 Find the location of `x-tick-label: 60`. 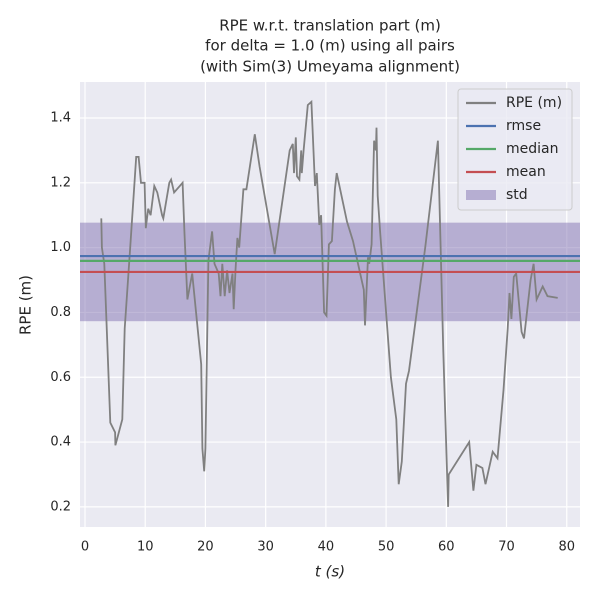

x-tick-label: 60 is located at coordinates (446, 547).